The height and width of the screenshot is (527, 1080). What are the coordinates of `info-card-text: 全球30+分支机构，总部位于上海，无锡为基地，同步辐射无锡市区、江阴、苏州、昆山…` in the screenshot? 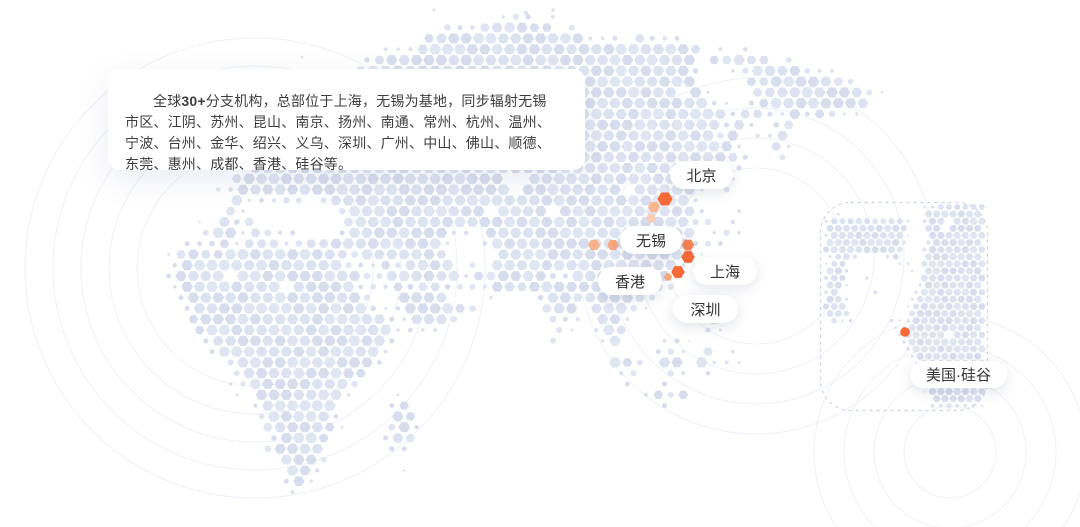 It's located at (338, 132).